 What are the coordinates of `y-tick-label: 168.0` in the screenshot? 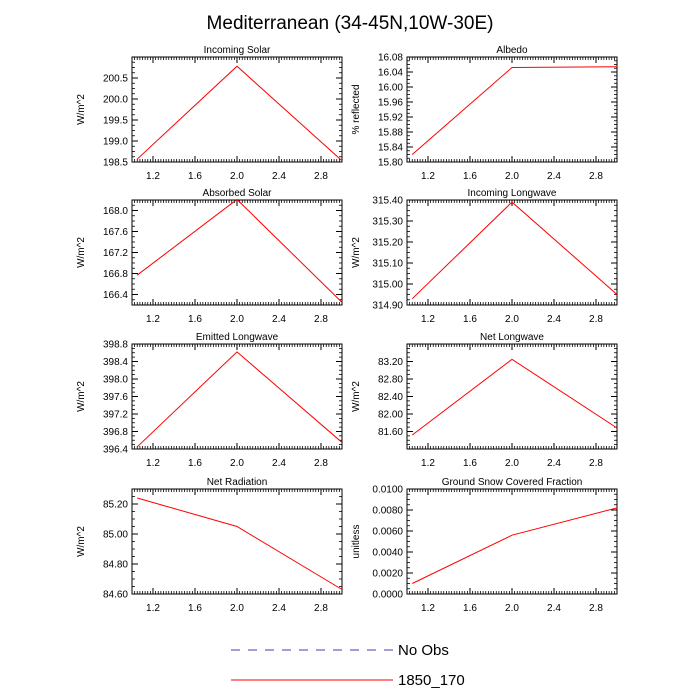 It's located at (115, 211).